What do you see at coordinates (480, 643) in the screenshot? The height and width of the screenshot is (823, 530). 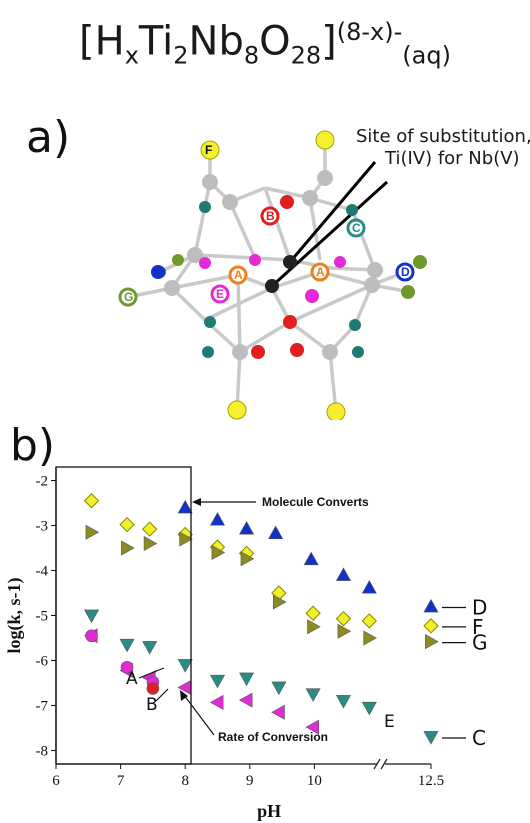 I see `legend-label-g: G` at bounding box center [480, 643].